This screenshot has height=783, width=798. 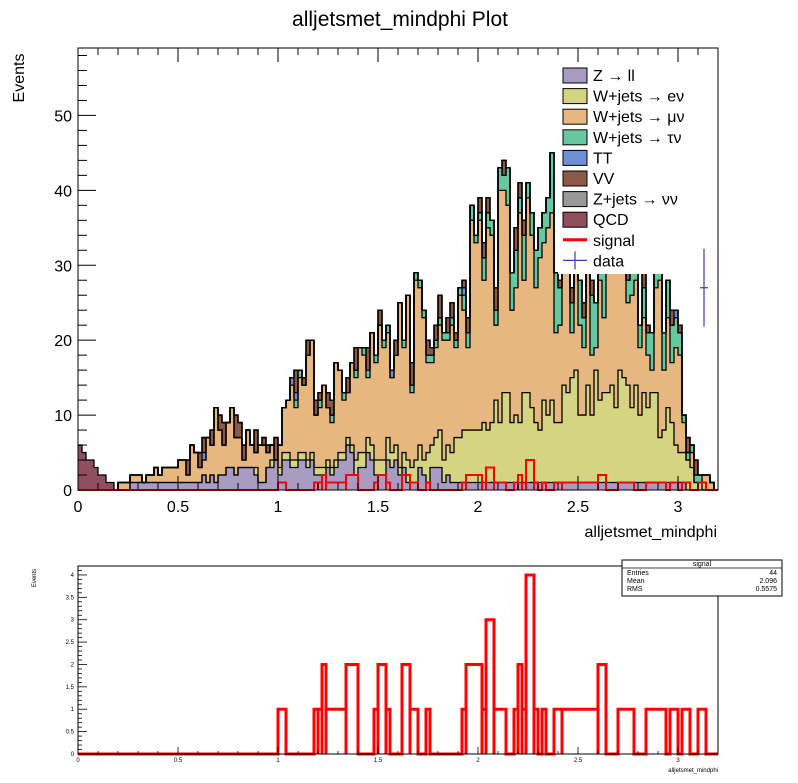 I want to click on y-tick-label: 4, so click(x=73, y=576).